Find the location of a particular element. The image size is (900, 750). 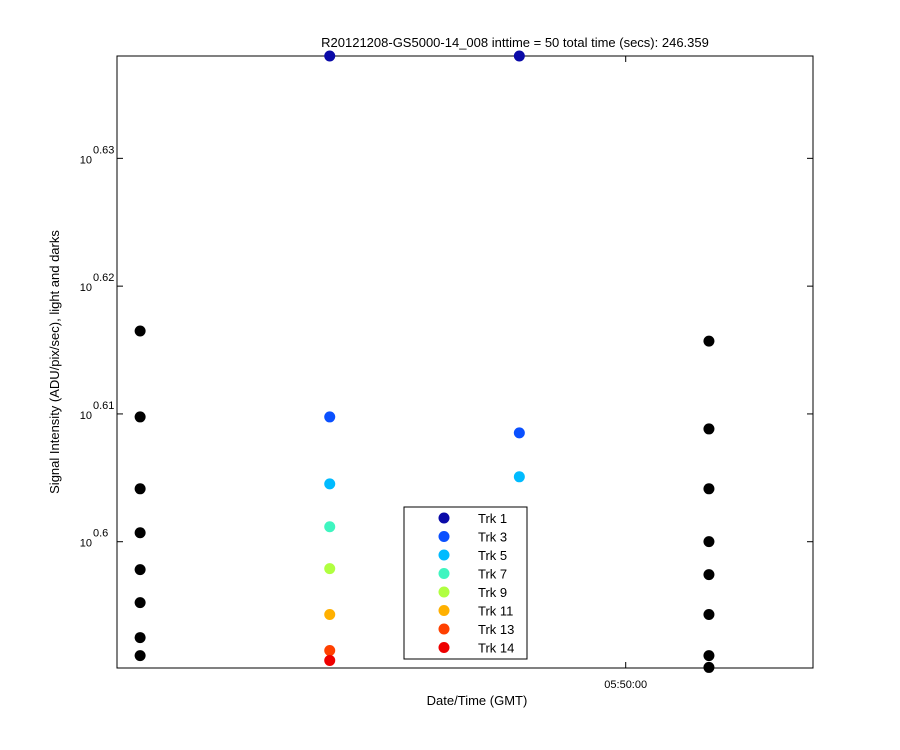

y-tick-label: 100.63 is located at coordinates (97, 155).